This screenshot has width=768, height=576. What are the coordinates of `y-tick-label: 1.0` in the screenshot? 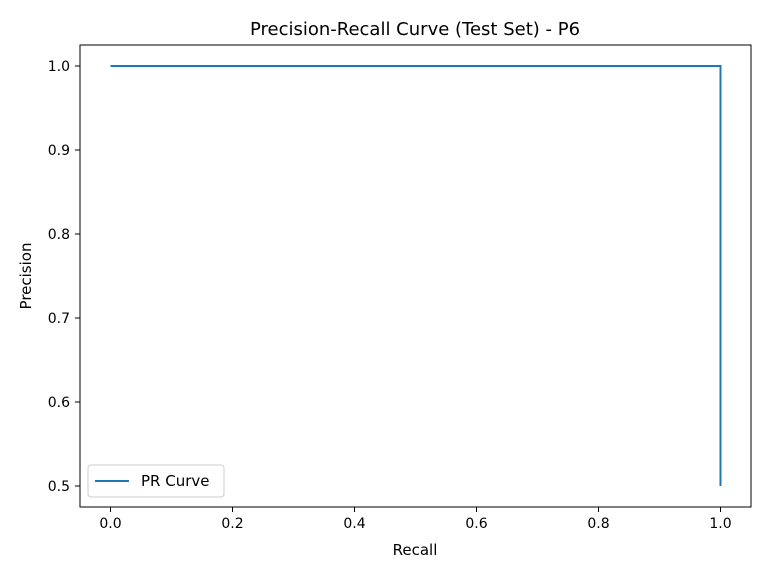 It's located at (59, 67).